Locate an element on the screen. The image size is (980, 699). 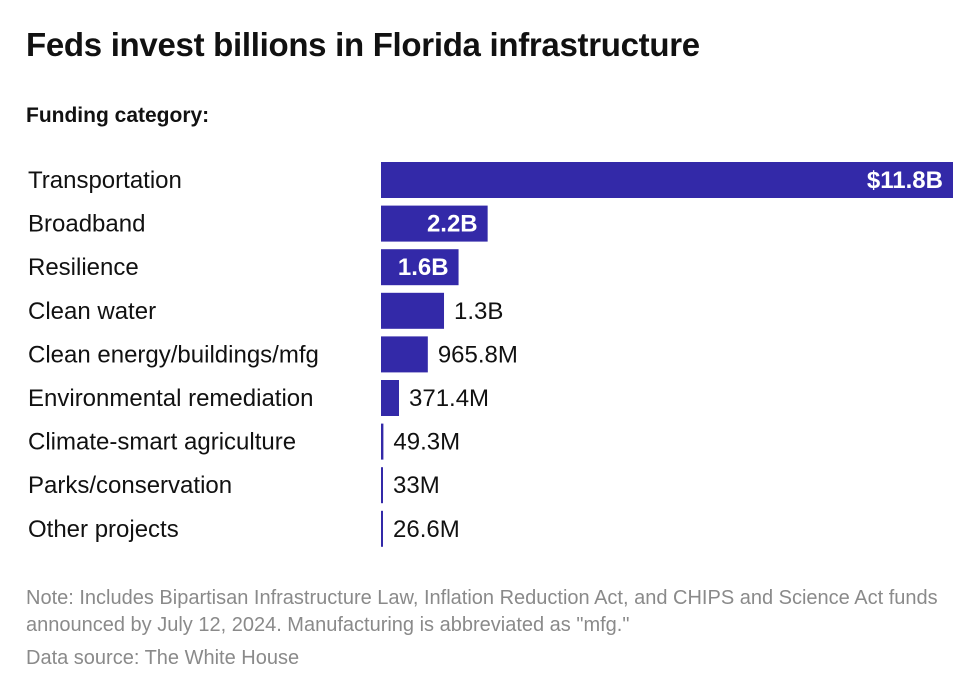
data-label: 26.6M is located at coordinates (426, 529).